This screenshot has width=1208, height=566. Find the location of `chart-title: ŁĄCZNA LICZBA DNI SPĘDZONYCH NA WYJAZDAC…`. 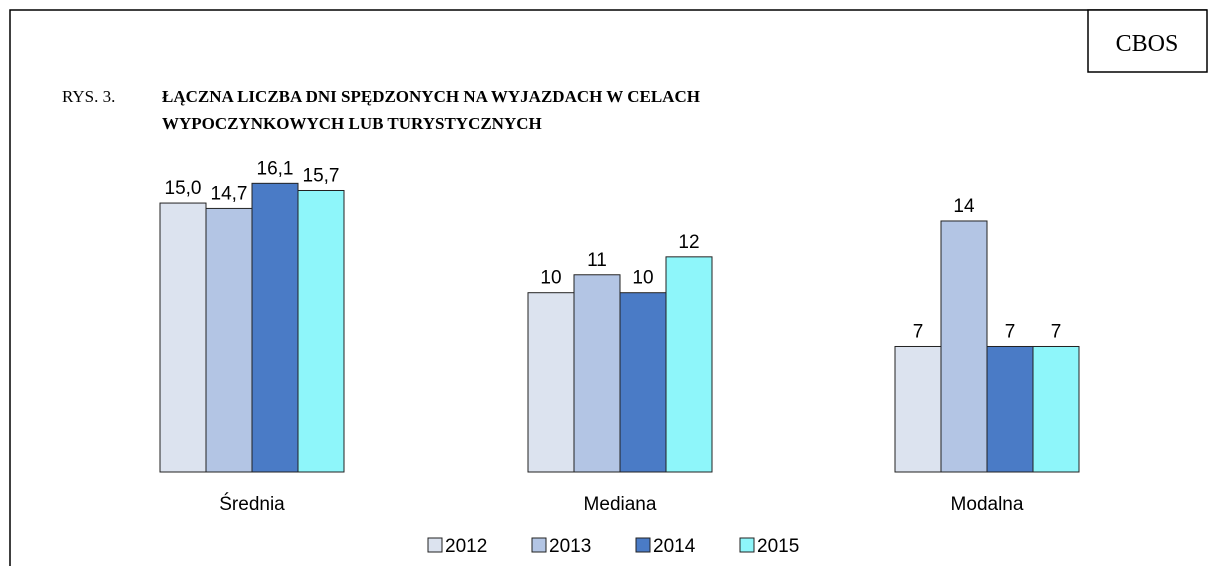

chart-title: ŁĄCZNA LICZBA DNI SPĘDZONYCH NA WYJAZDAC… is located at coordinates (431, 96).